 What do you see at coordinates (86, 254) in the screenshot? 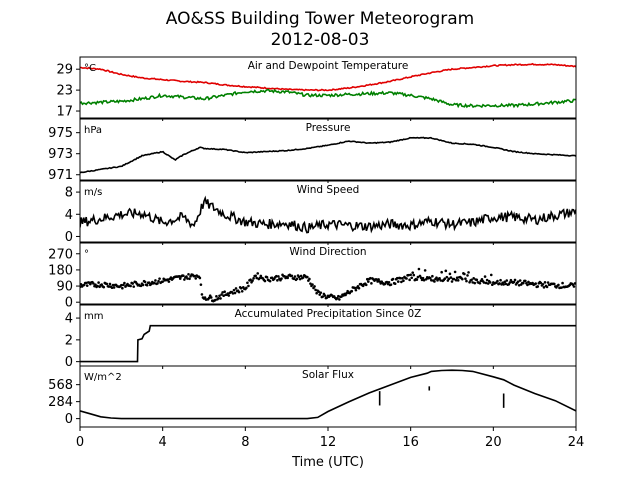
I see `unit-label: °` at bounding box center [86, 254].